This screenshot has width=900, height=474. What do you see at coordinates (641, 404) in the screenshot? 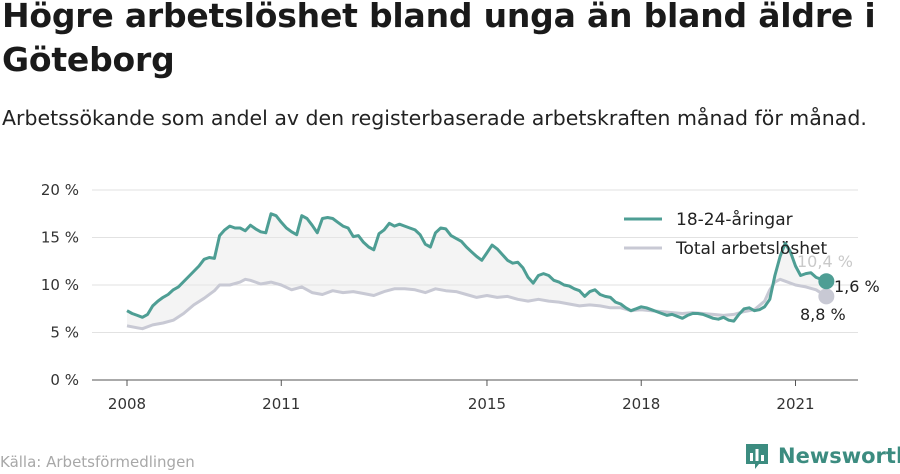
I see `x-tick-label: 2018` at bounding box center [641, 404].